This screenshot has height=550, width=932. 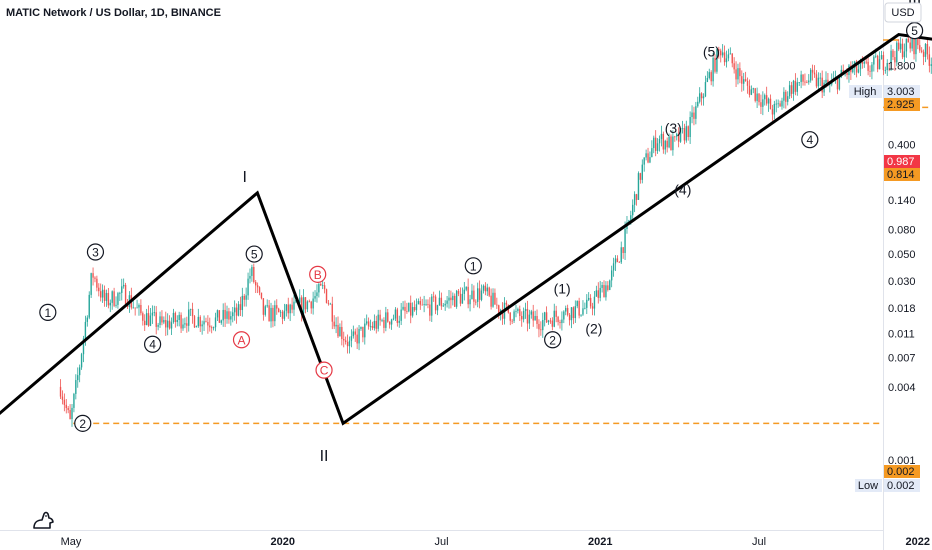 What do you see at coordinates (600, 542) in the screenshot?
I see `time-tick-label: 2021` at bounding box center [600, 542].